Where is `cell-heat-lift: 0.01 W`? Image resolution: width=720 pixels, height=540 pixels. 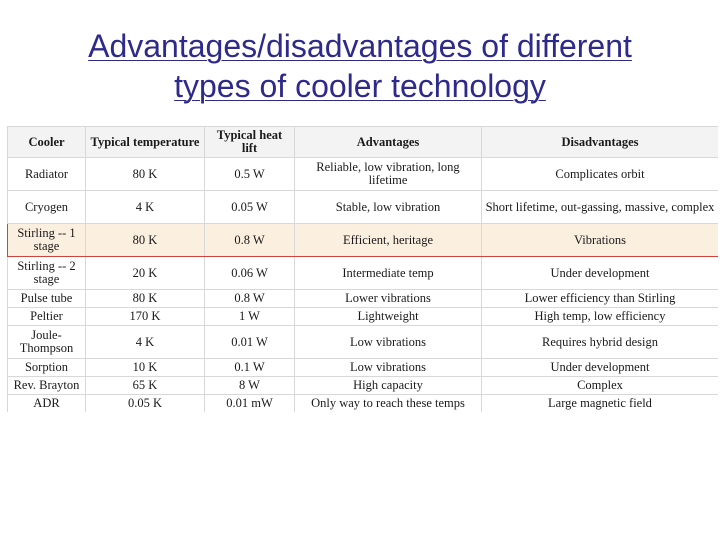 cell-heat-lift: 0.01 W is located at coordinates (249, 342).